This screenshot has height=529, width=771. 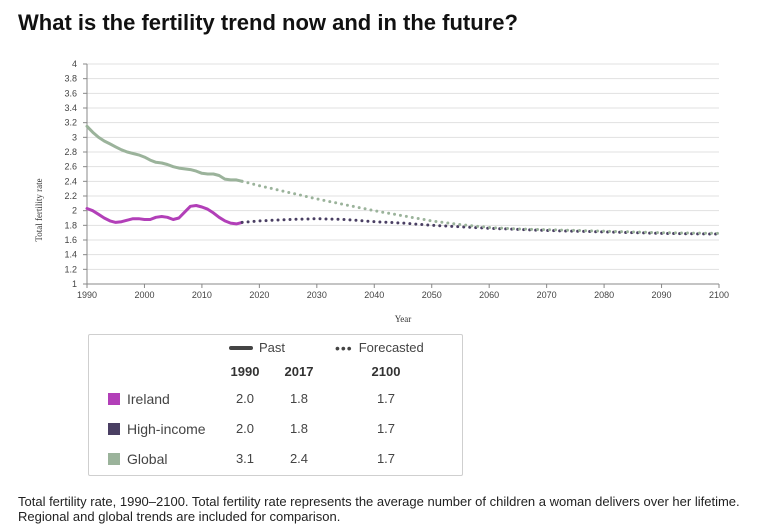 I want to click on legend-past-key: Past, so click(x=257, y=347).